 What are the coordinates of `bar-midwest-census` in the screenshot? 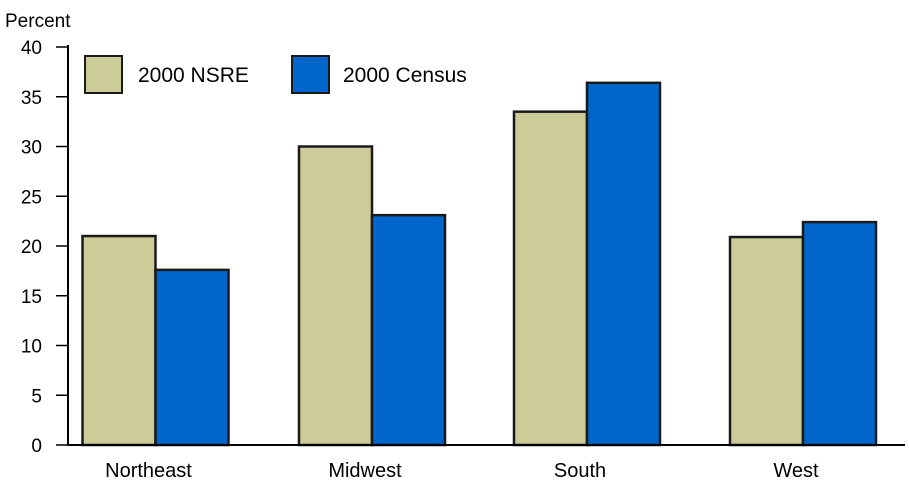 It's located at (408, 330).